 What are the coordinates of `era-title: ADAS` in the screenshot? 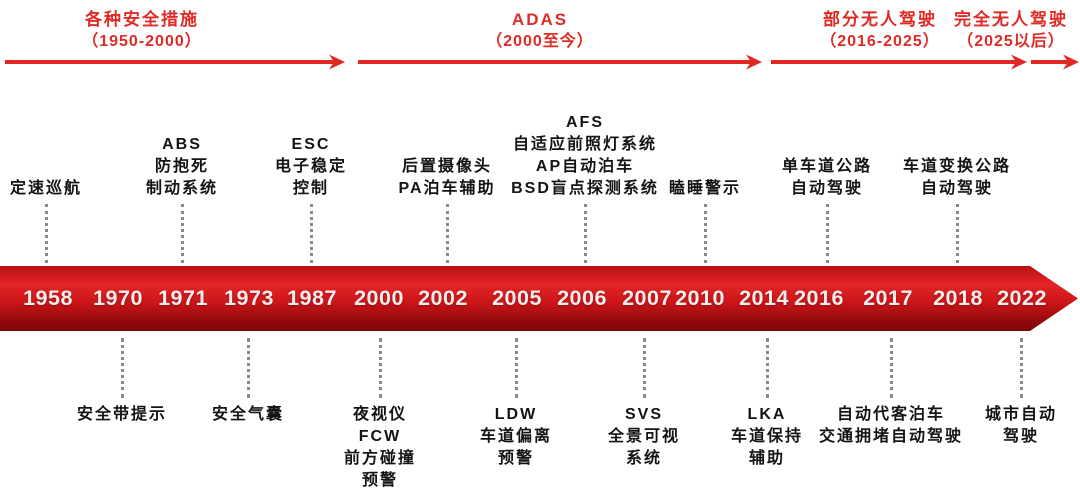 It's located at (540, 19).